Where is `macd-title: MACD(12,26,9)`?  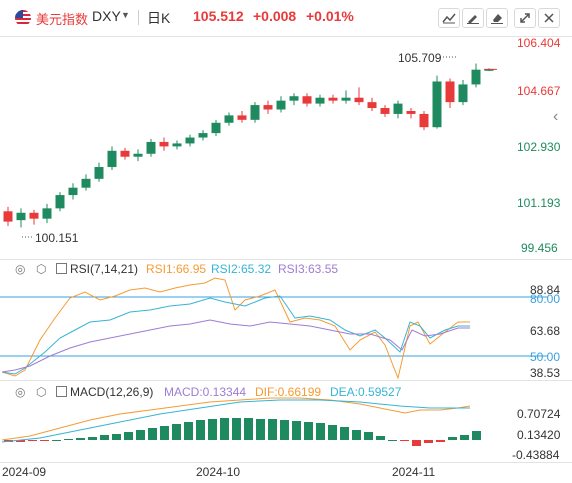 macd-title: MACD(12,26,9) is located at coordinates (112, 392).